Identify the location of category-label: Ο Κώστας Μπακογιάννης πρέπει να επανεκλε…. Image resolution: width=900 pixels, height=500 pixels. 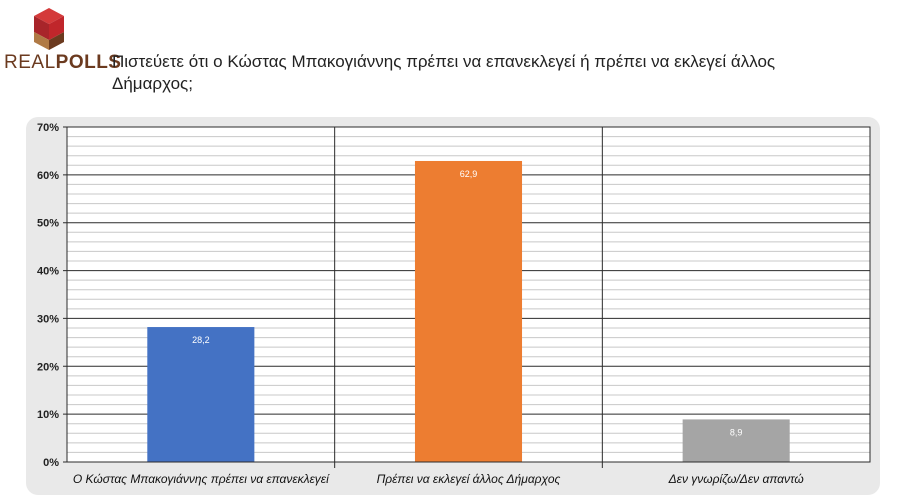
(201, 479).